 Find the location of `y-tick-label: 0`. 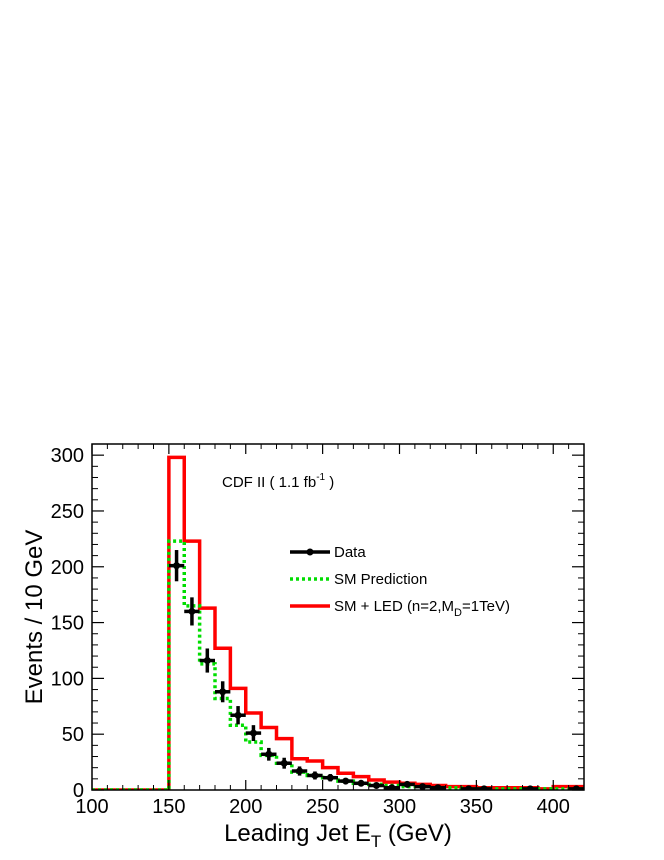

y-tick-label: 0 is located at coordinates (78, 791).